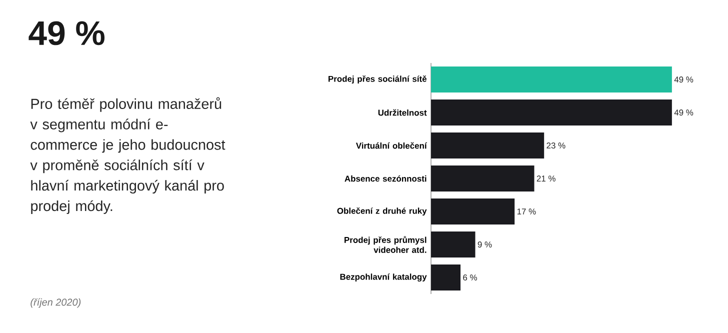  What do you see at coordinates (385, 178) in the screenshot?
I see `y-tick-label: Absence sezónnosti` at bounding box center [385, 178].